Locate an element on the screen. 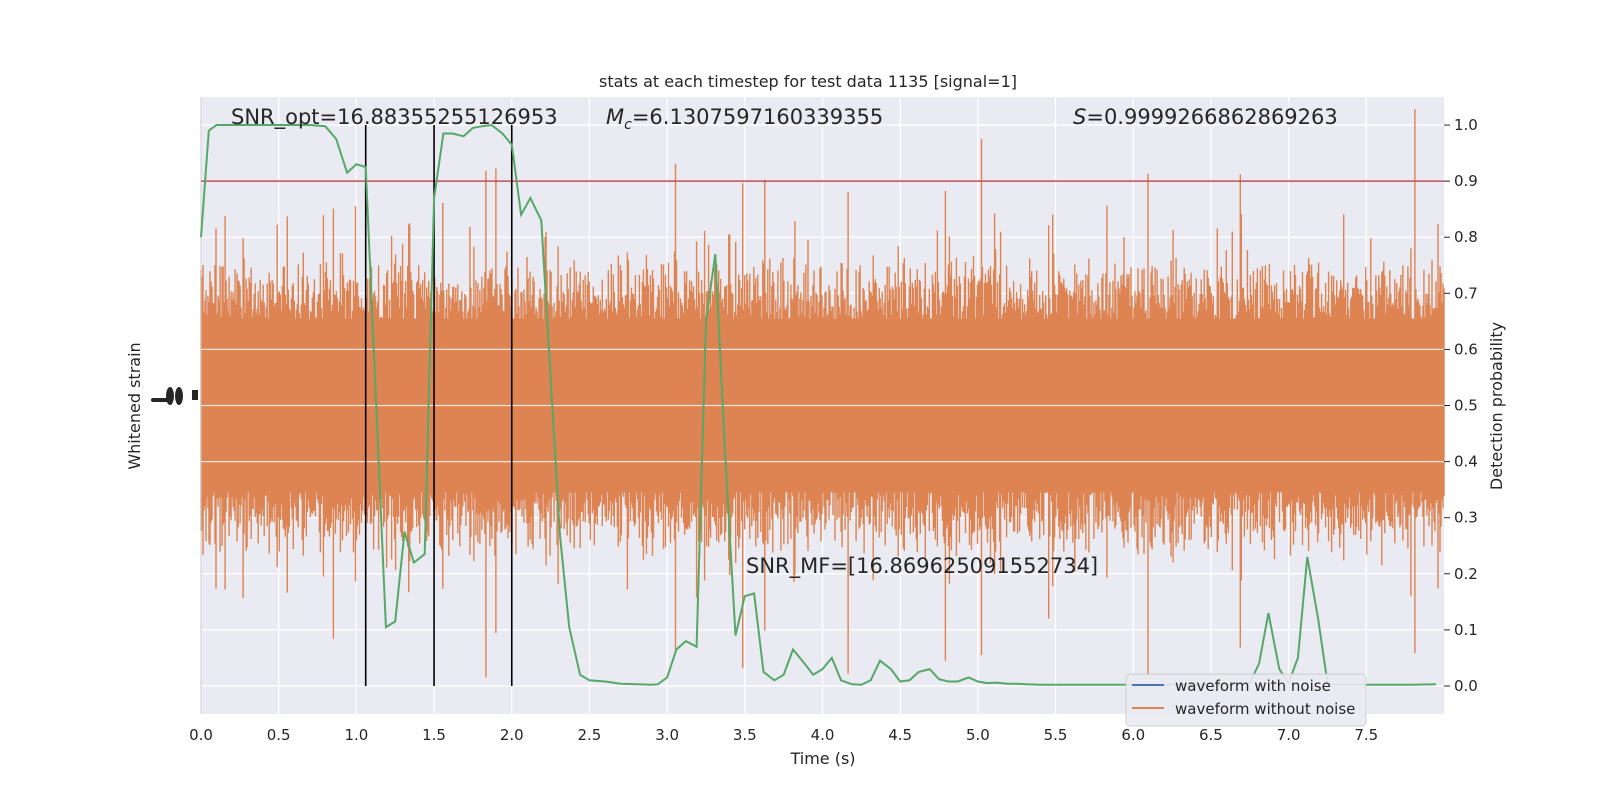 The width and height of the screenshot is (1600, 804). mc-subscript: c is located at coordinates (628, 125).